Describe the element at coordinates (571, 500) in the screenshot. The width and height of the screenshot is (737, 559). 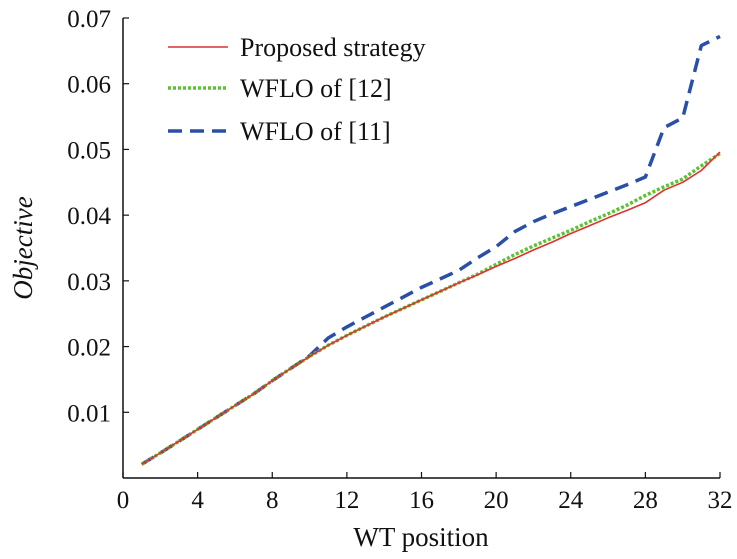
I see `x-tick-label: 24` at that location.